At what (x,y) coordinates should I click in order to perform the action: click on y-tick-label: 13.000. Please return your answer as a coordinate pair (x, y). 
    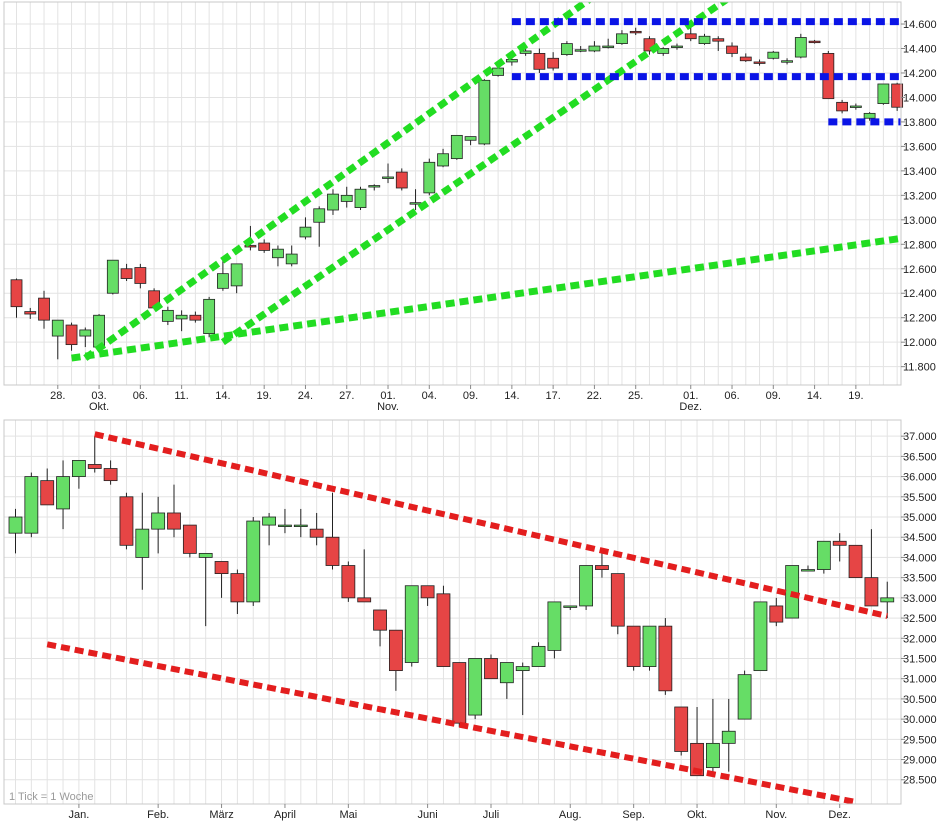
    Looking at the image, I should click on (920, 221).